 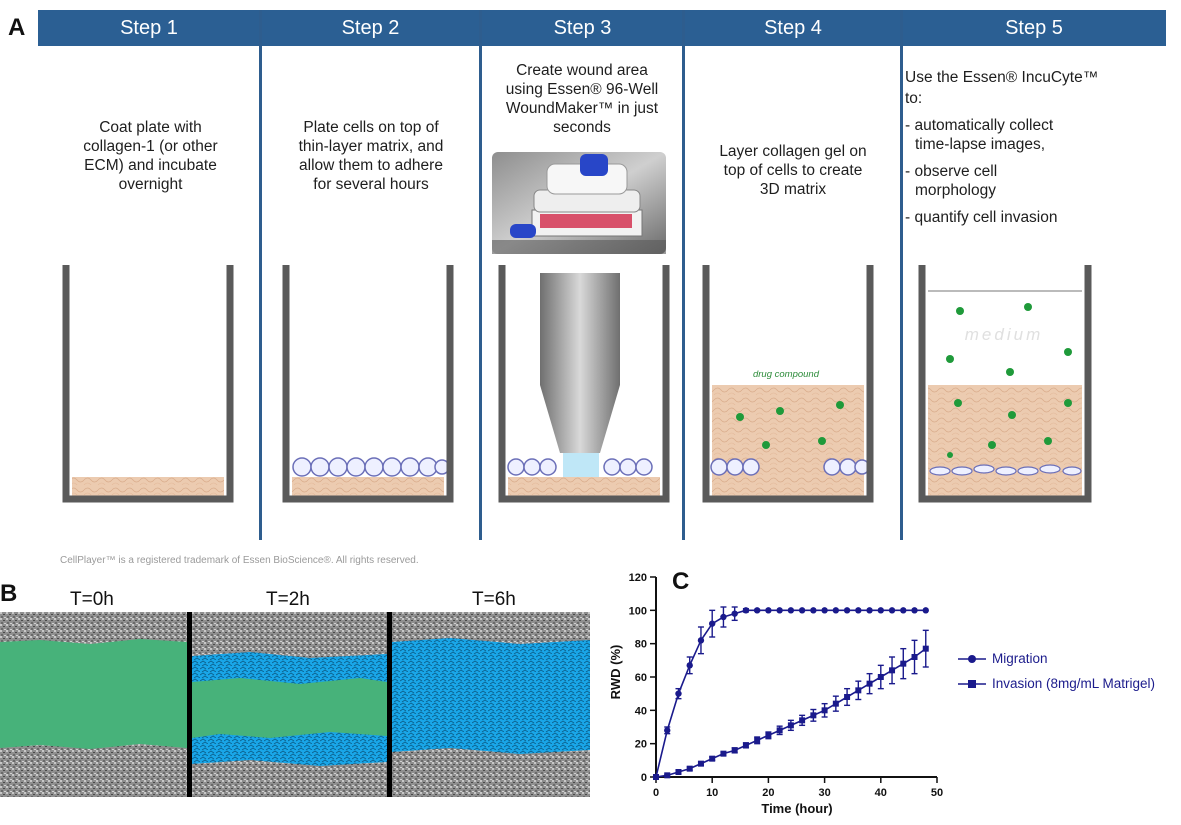 What do you see at coordinates (712, 793) in the screenshot?
I see `x-tick-label: 10` at bounding box center [712, 793].